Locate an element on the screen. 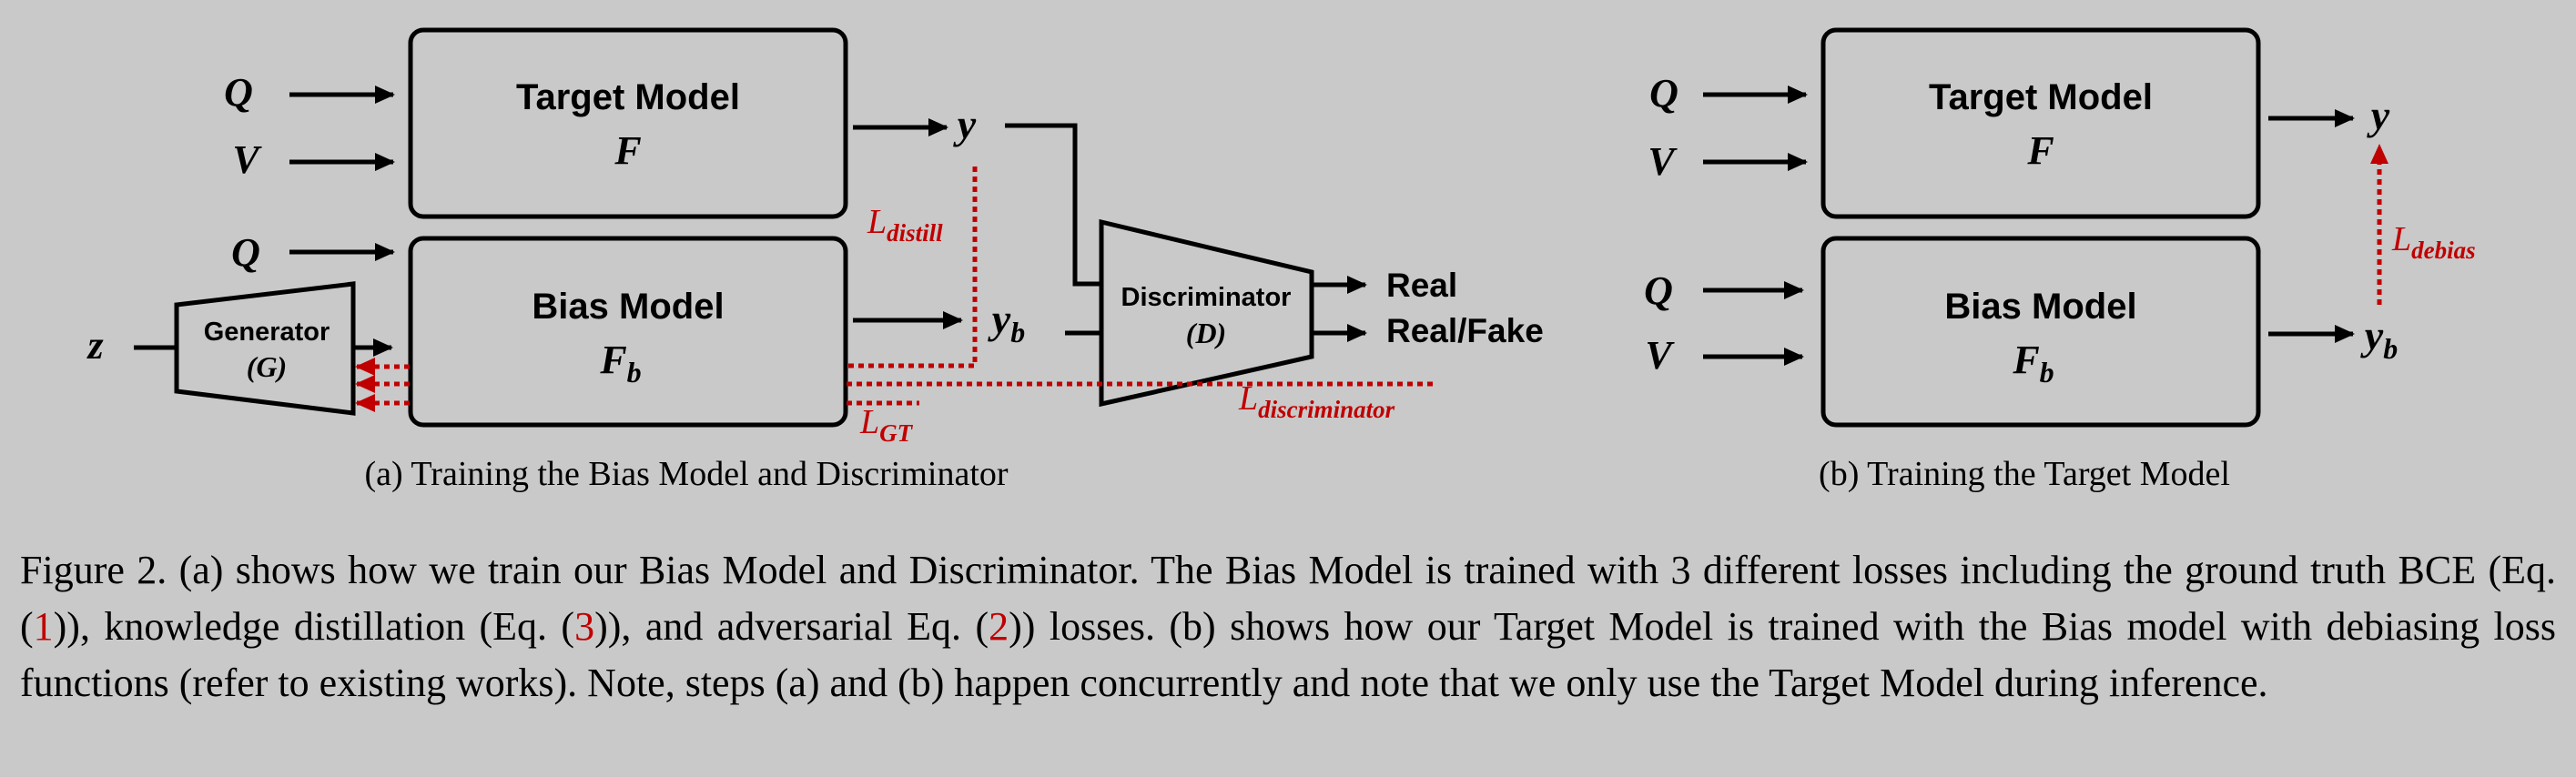 This screenshot has height=777, width=2576. b-target-model-title: Target Model is located at coordinates (2041, 97).